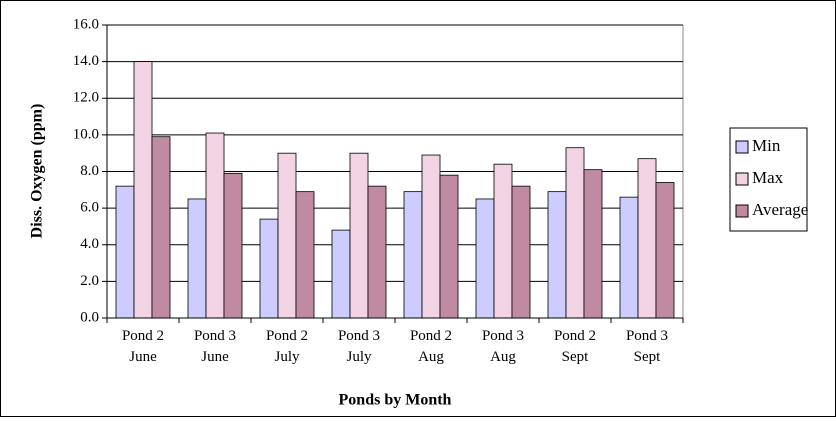 Image resolution: width=836 pixels, height=422 pixels. Describe the element at coordinates (89, 244) in the screenshot. I see `y-tick-label: 4.0` at that location.